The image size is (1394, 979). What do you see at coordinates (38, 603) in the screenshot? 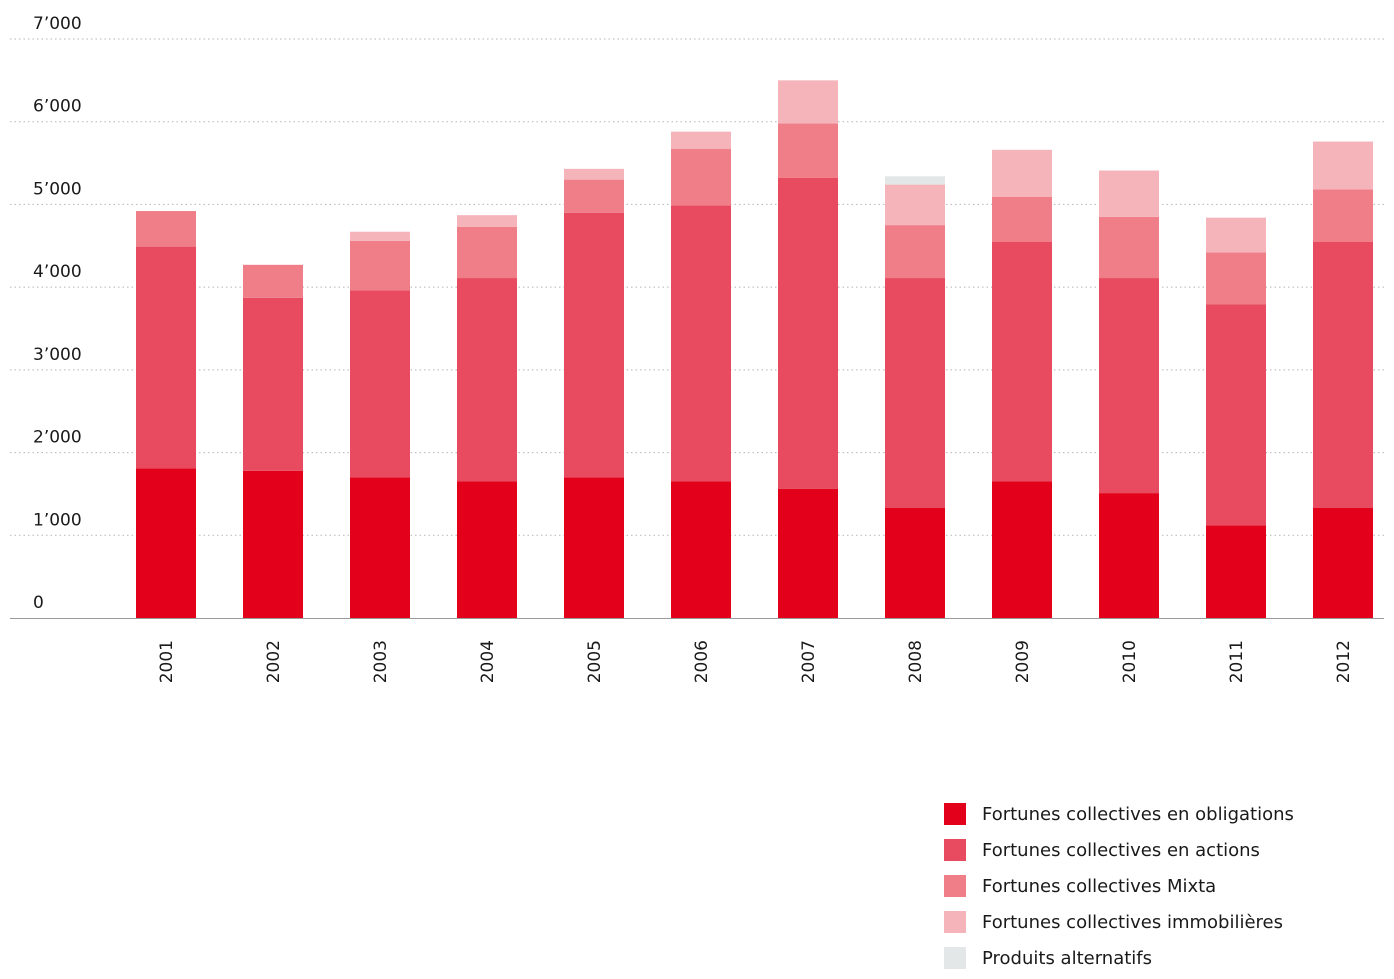
I see `y-tick-label: 0` at bounding box center [38, 603].